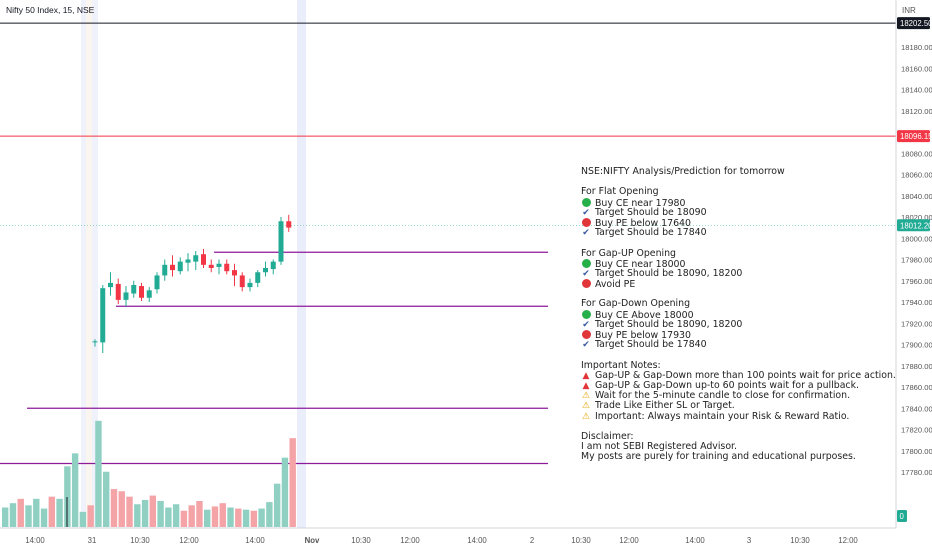  I want to click on y-tick-9: 17980.00, so click(916, 260).